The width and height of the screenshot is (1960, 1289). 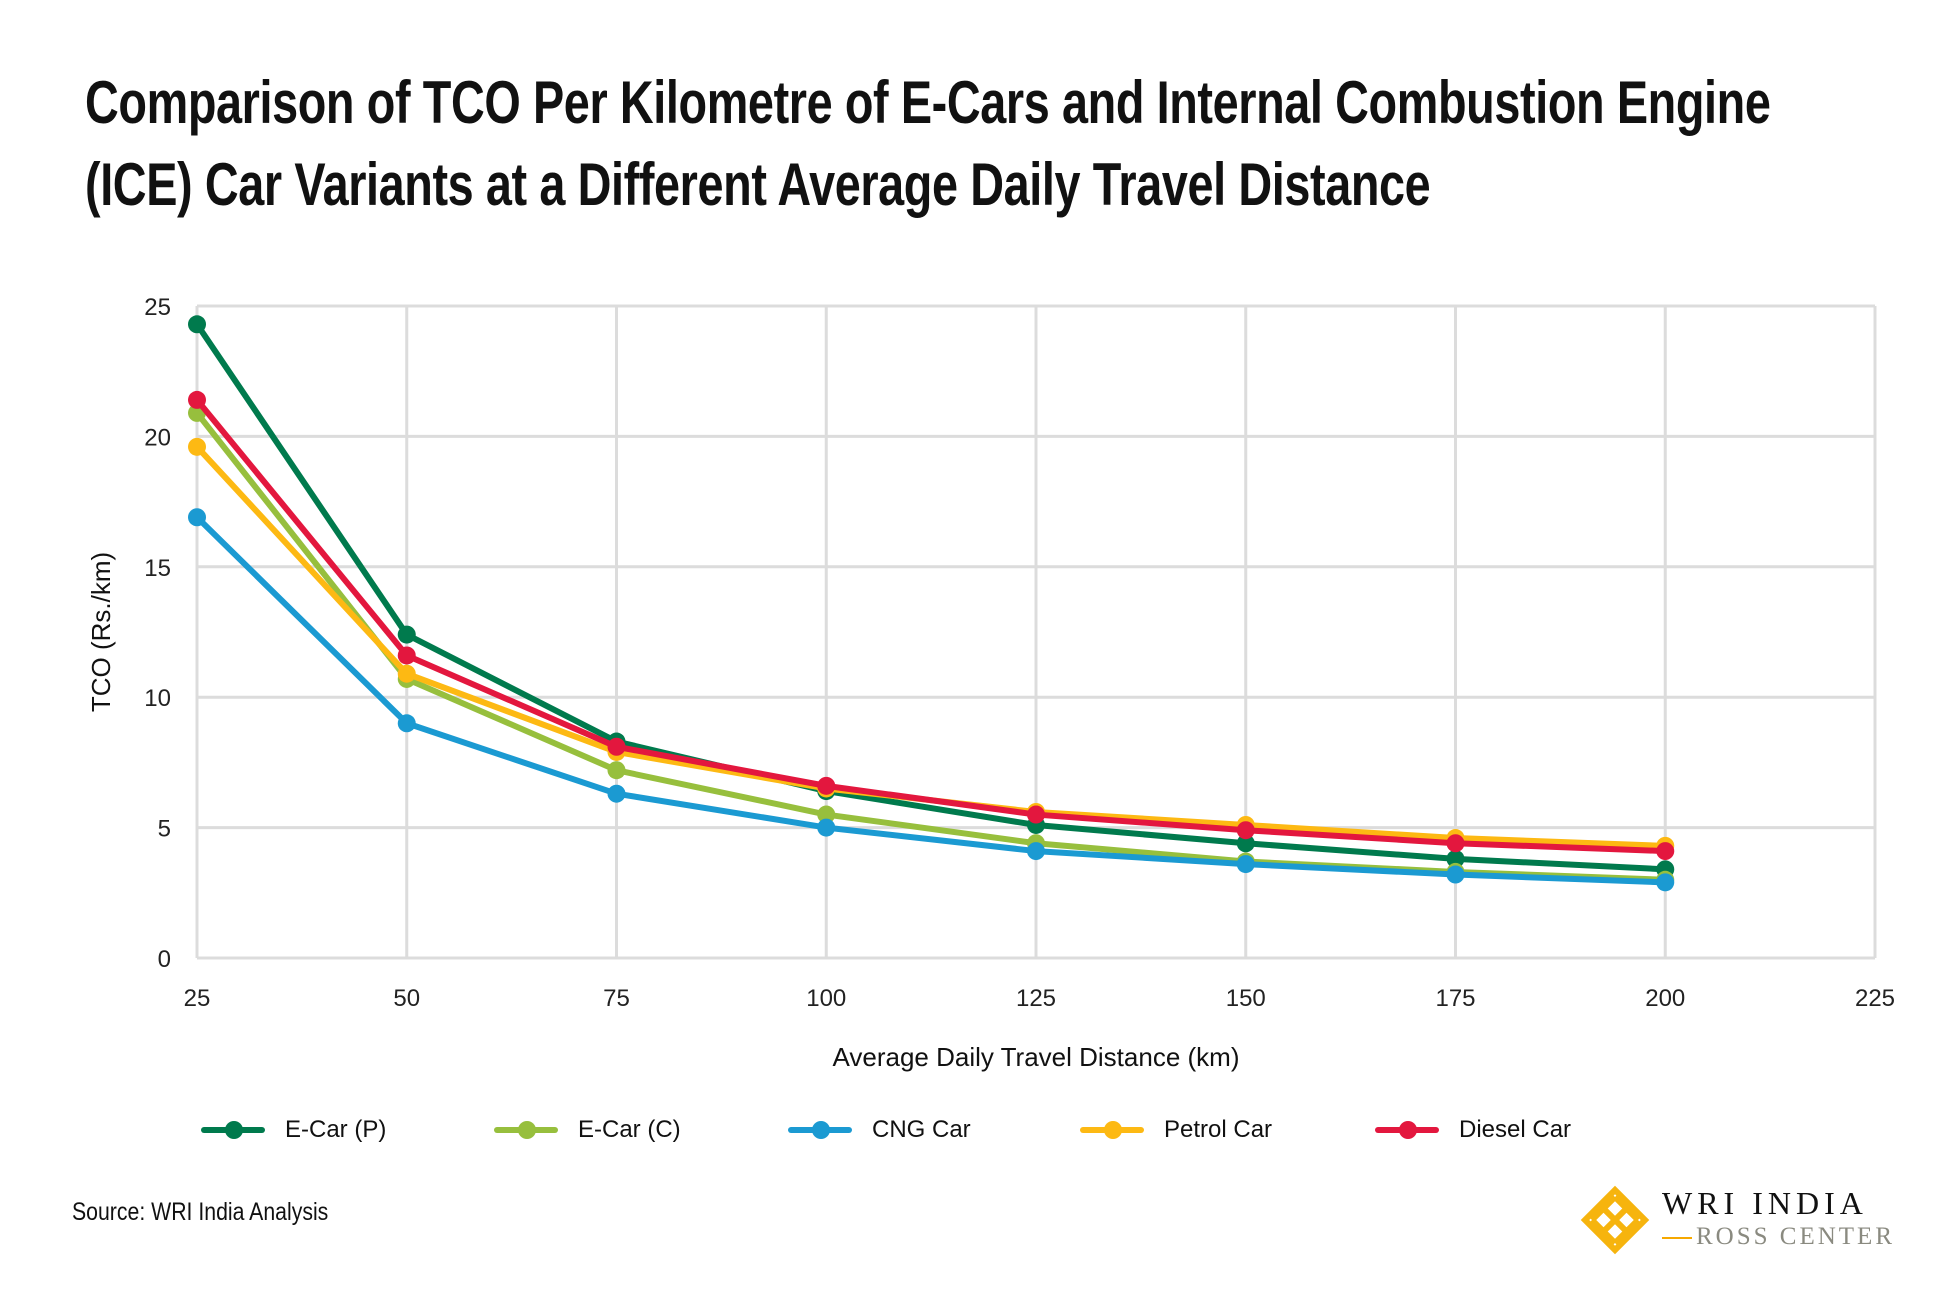 I want to click on x-tick-label: 50, so click(x=406, y=998).